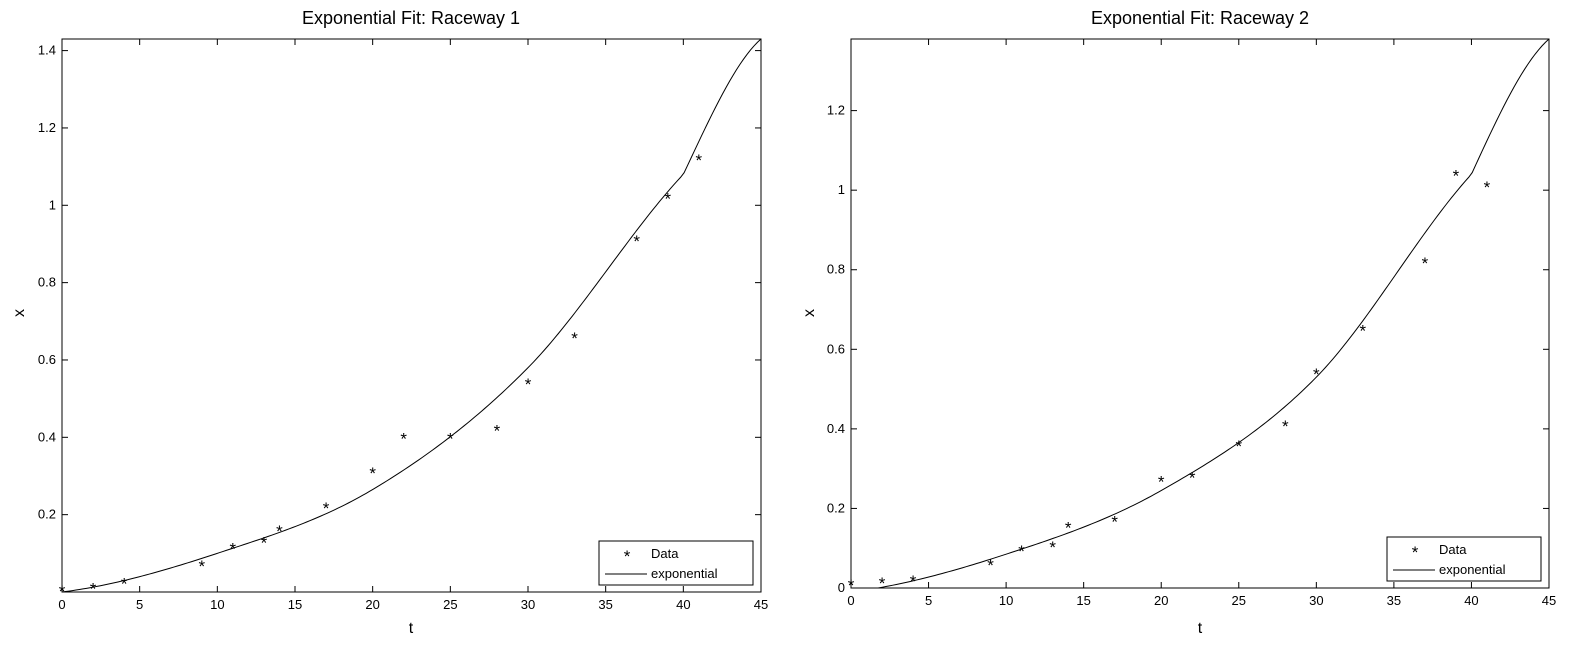  I want to click on y-tick-label: 1.4, so click(47, 50).